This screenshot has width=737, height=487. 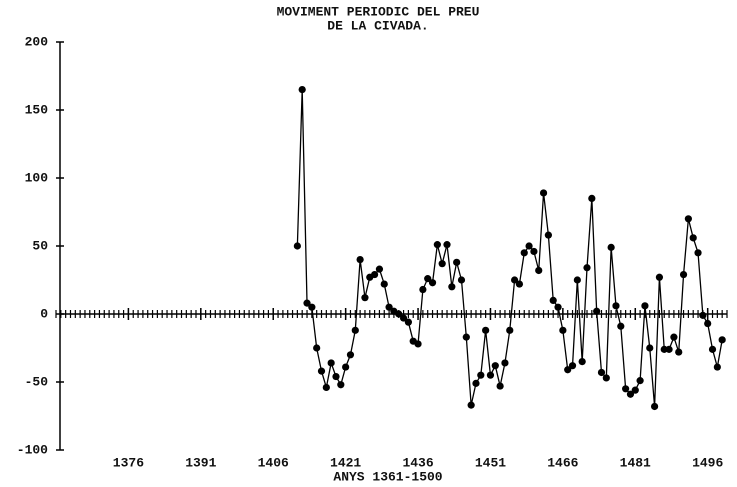 What do you see at coordinates (378, 11) in the screenshot?
I see `chart-title: MOVIMENT PERIODIC DEL PREU` at bounding box center [378, 11].